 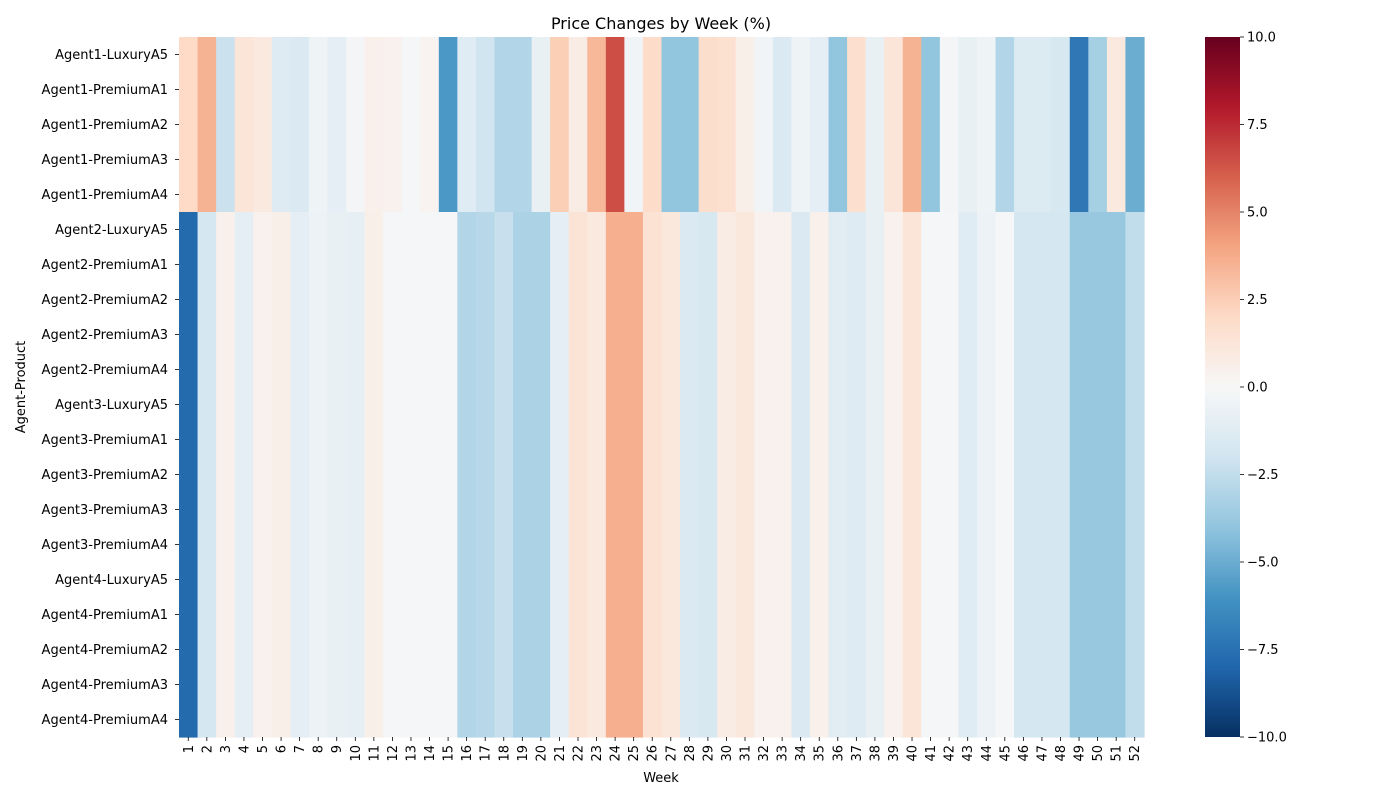 What do you see at coordinates (244, 749) in the screenshot?
I see `x-tick-label: 4` at bounding box center [244, 749].